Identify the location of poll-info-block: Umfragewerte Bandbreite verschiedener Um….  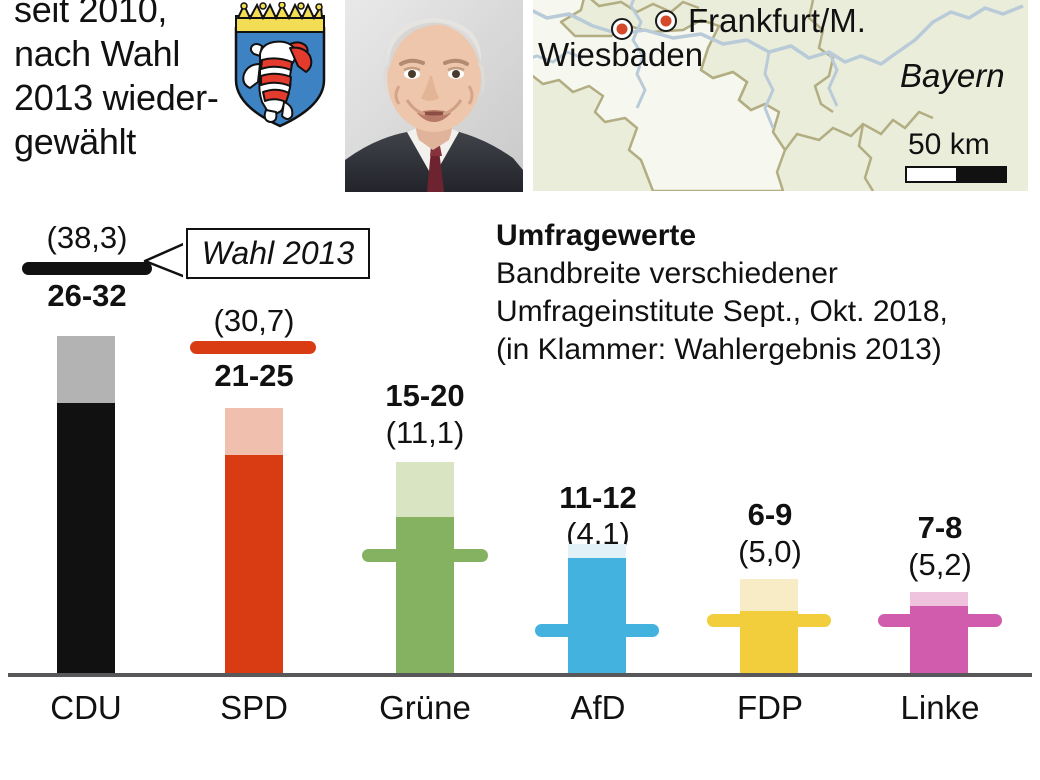
(766, 293).